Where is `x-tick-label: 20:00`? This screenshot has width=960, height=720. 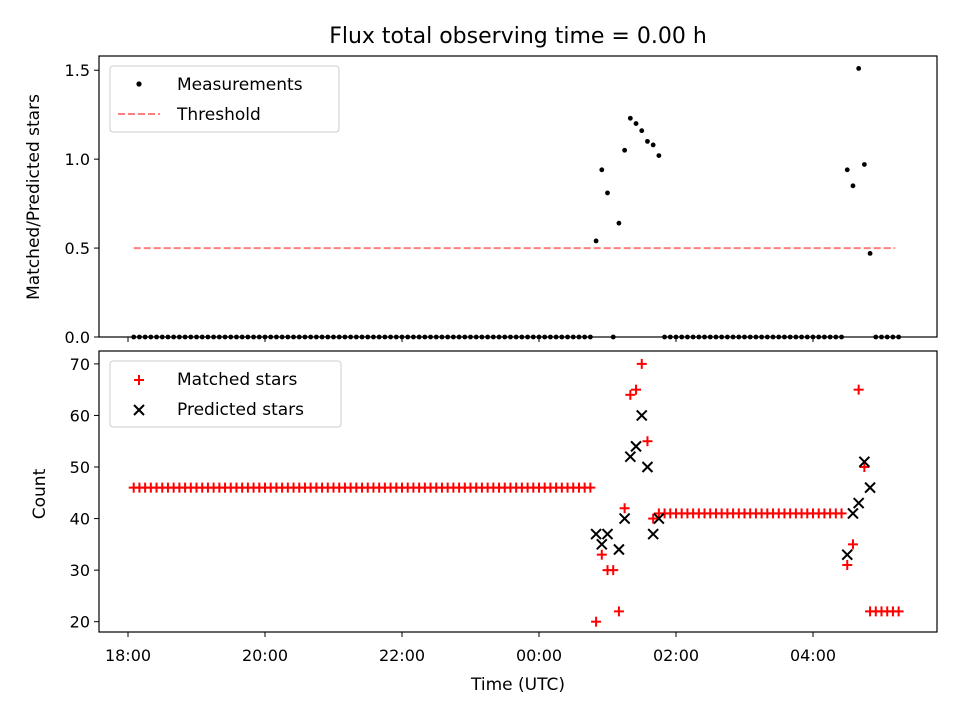
x-tick-label: 20:00 is located at coordinates (265, 655).